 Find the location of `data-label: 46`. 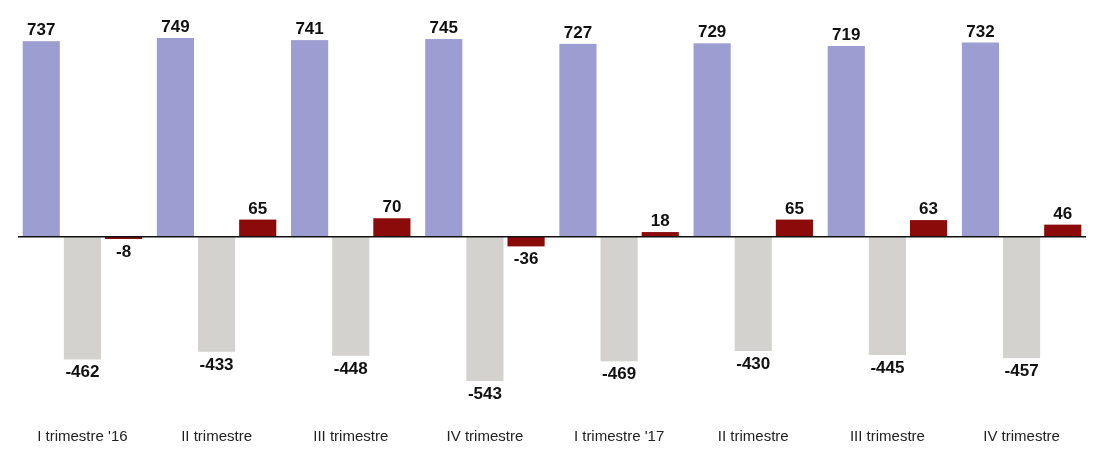

data-label: 46 is located at coordinates (1063, 213).